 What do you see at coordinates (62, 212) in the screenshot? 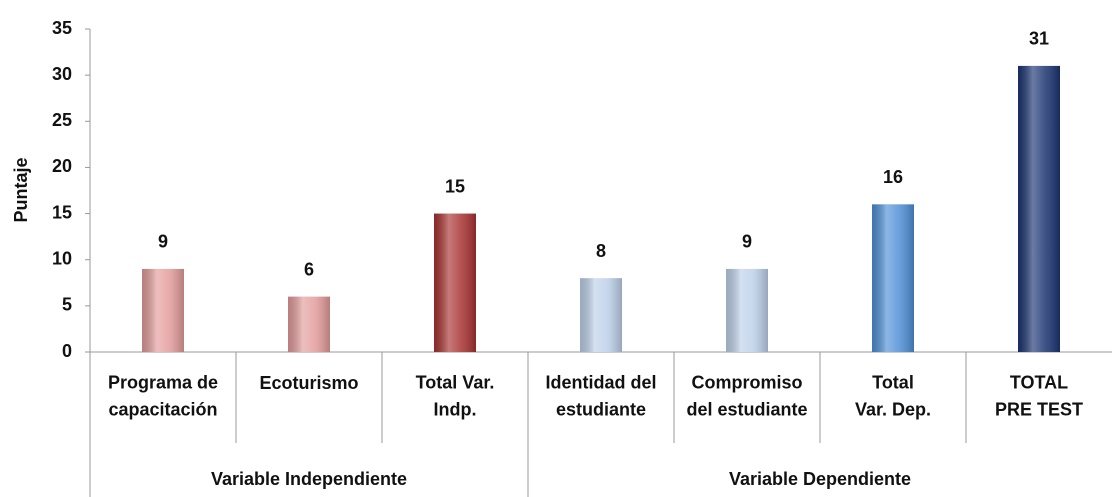
I see `y-tick-label: 15` at bounding box center [62, 212].